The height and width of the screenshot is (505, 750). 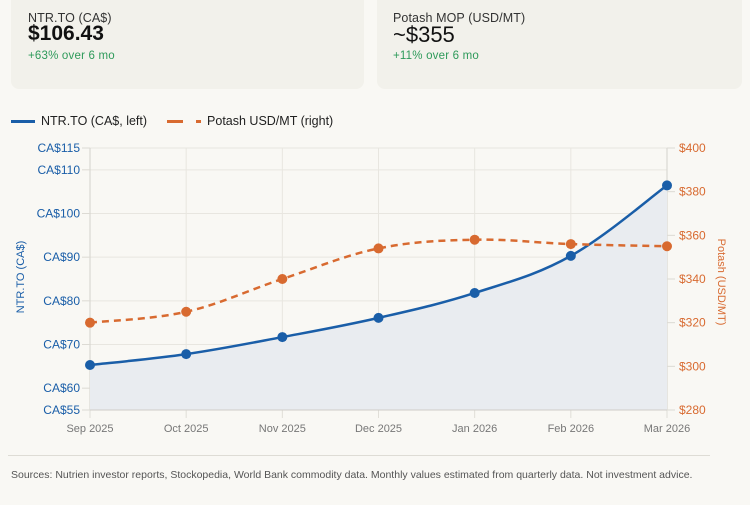 I want to click on legend-swatch-solid-line, so click(x=23, y=121).